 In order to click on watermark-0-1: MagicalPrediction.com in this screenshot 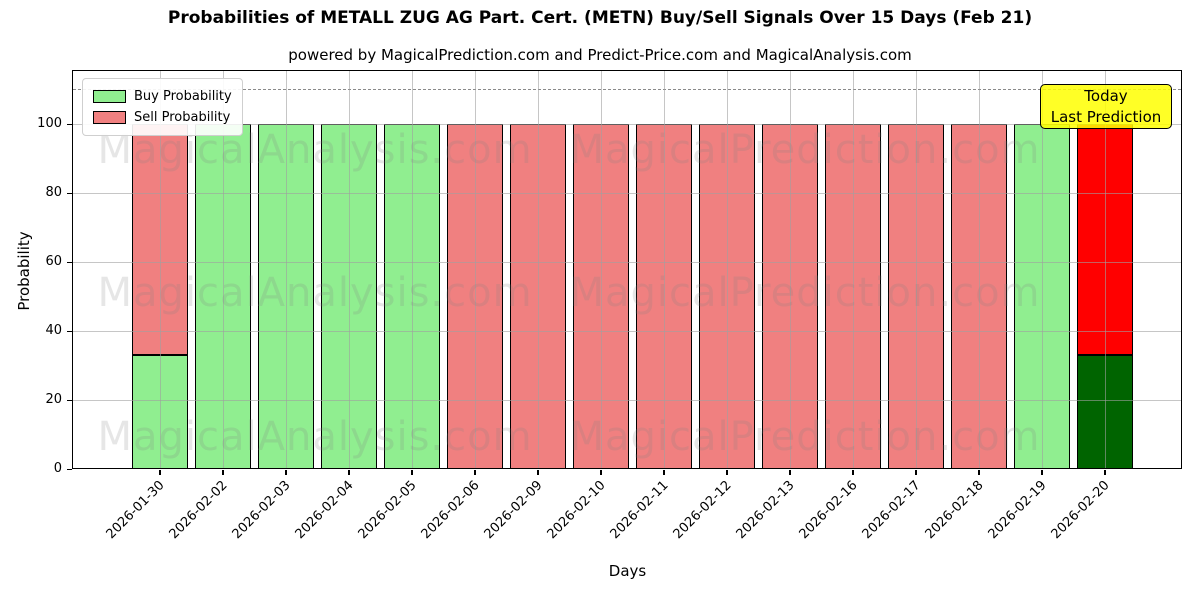, I will do `click(805, 150)`.